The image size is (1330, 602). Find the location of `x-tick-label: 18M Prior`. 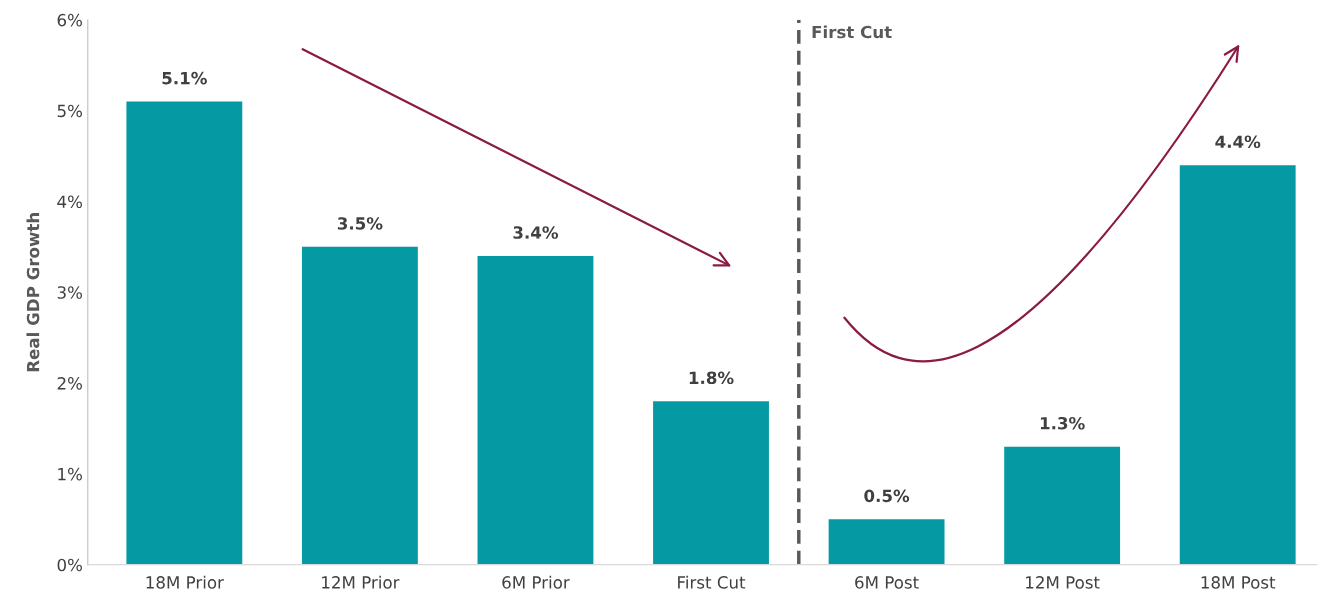

x-tick-label: 18M Prior is located at coordinates (185, 582).